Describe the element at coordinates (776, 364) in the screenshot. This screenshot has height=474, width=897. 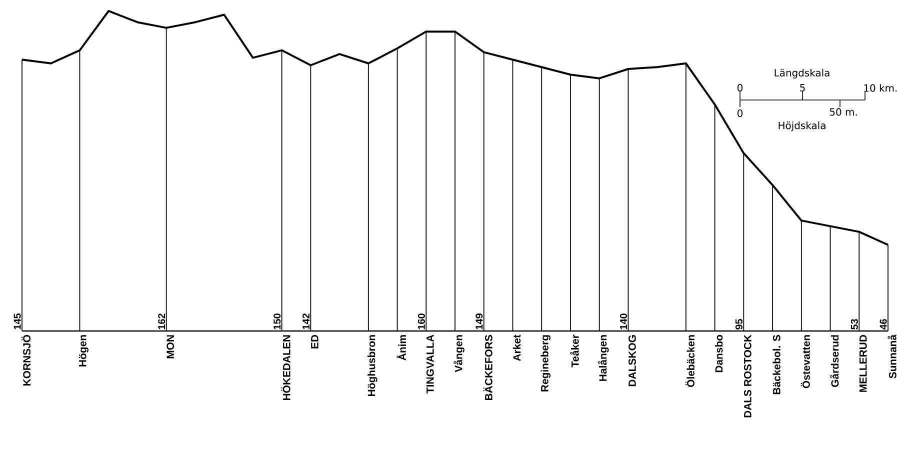
I see `x-tick-label: Bäckebol. S` at that location.